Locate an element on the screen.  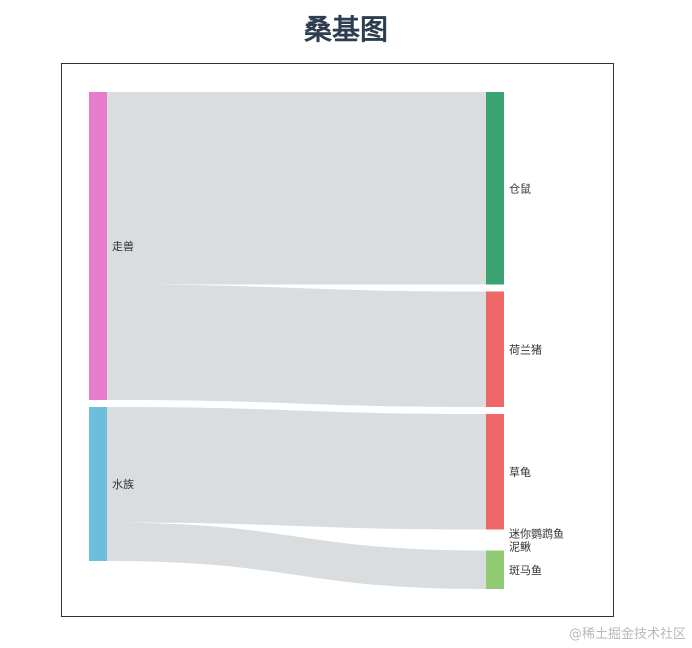
watermark: @稀土掘金技术社区 is located at coordinates (627, 634).